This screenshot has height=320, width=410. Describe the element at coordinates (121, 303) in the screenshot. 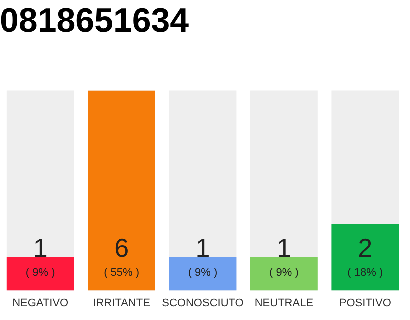

I see `x-tick-label: IRRITANTE` at that location.